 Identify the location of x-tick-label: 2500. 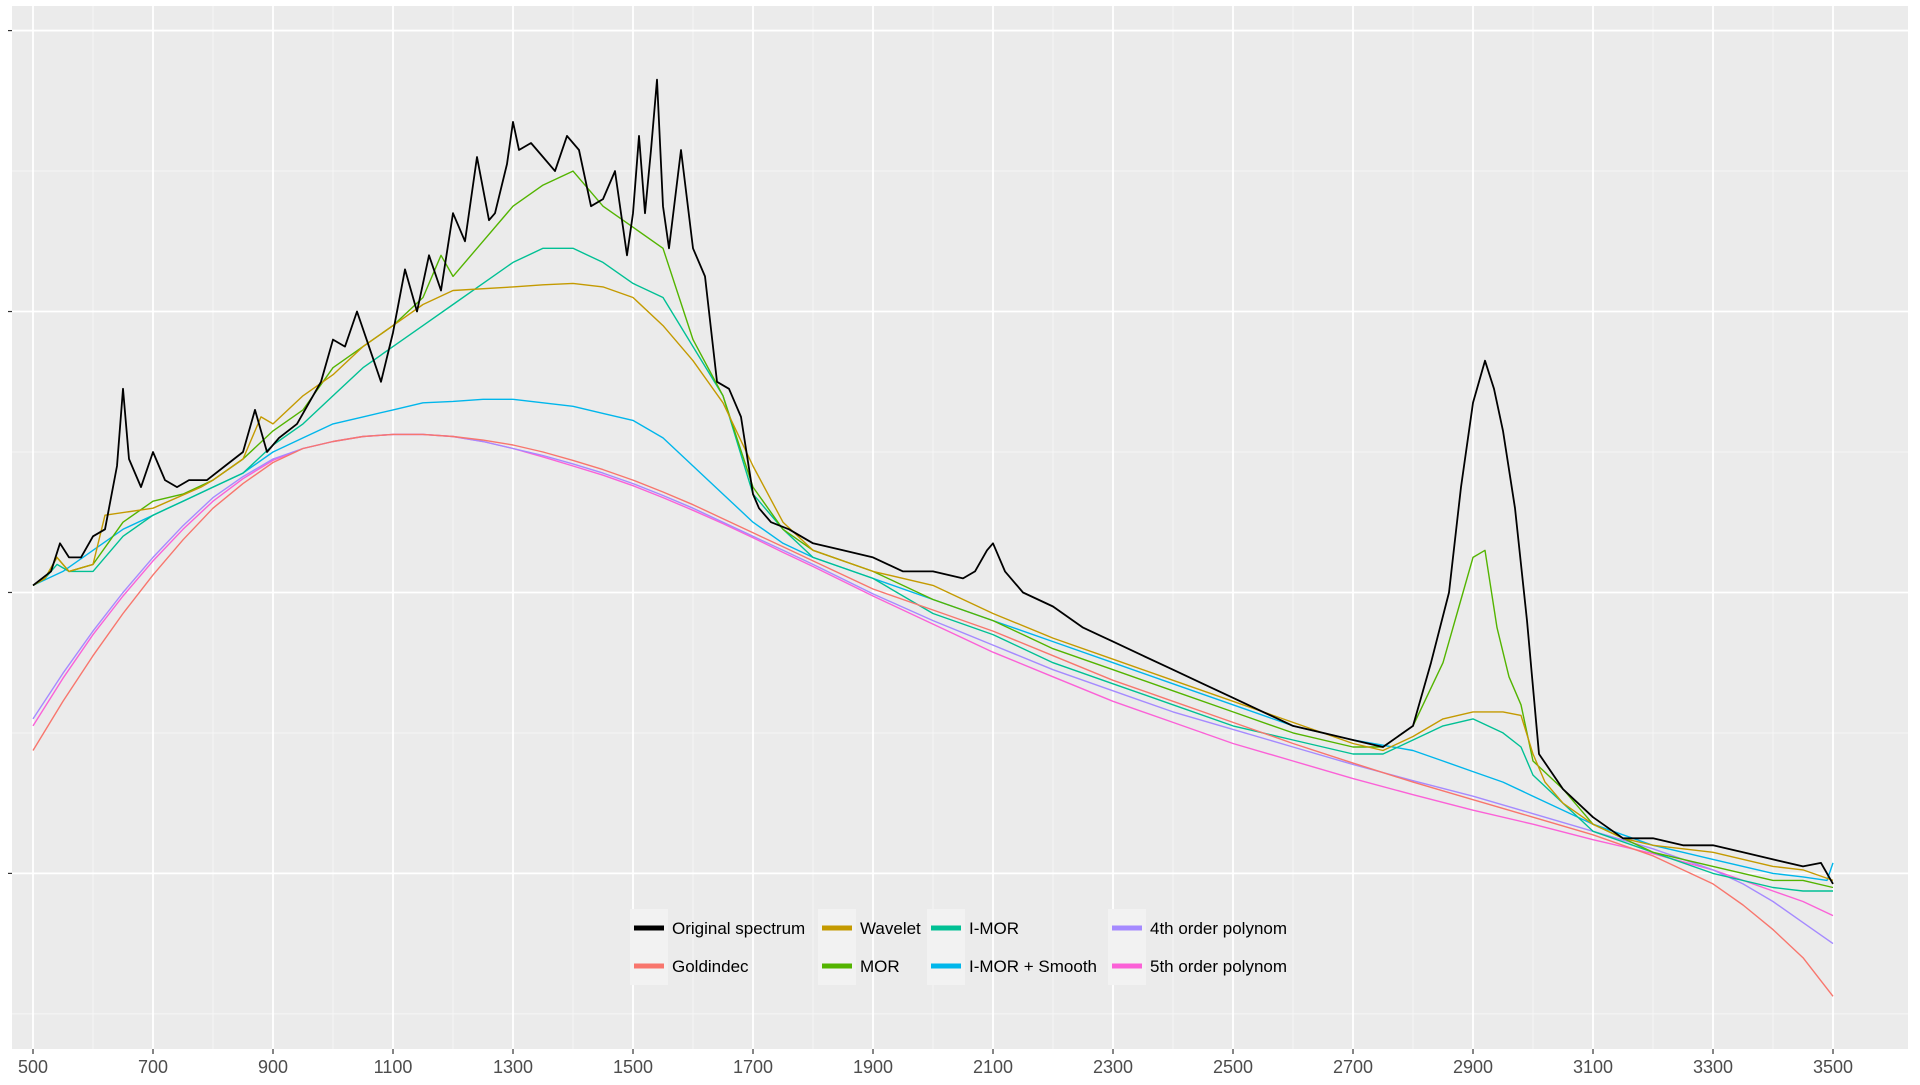
(1233, 1067).